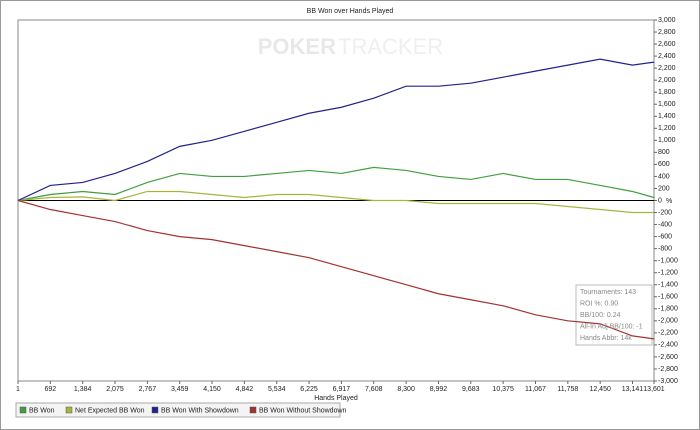 The image size is (700, 430). What do you see at coordinates (439, 389) in the screenshot?
I see `x-tick-label: 8,992` at bounding box center [439, 389].